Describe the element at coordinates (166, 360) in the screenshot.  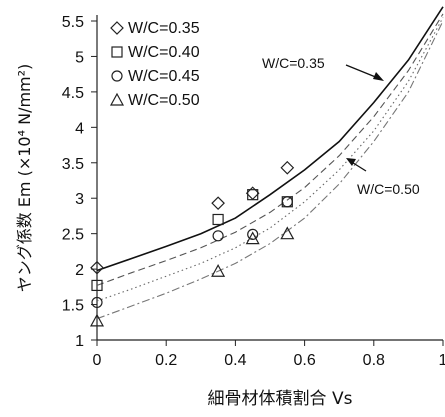
I see `x-tick-label: 0.2` at that location.